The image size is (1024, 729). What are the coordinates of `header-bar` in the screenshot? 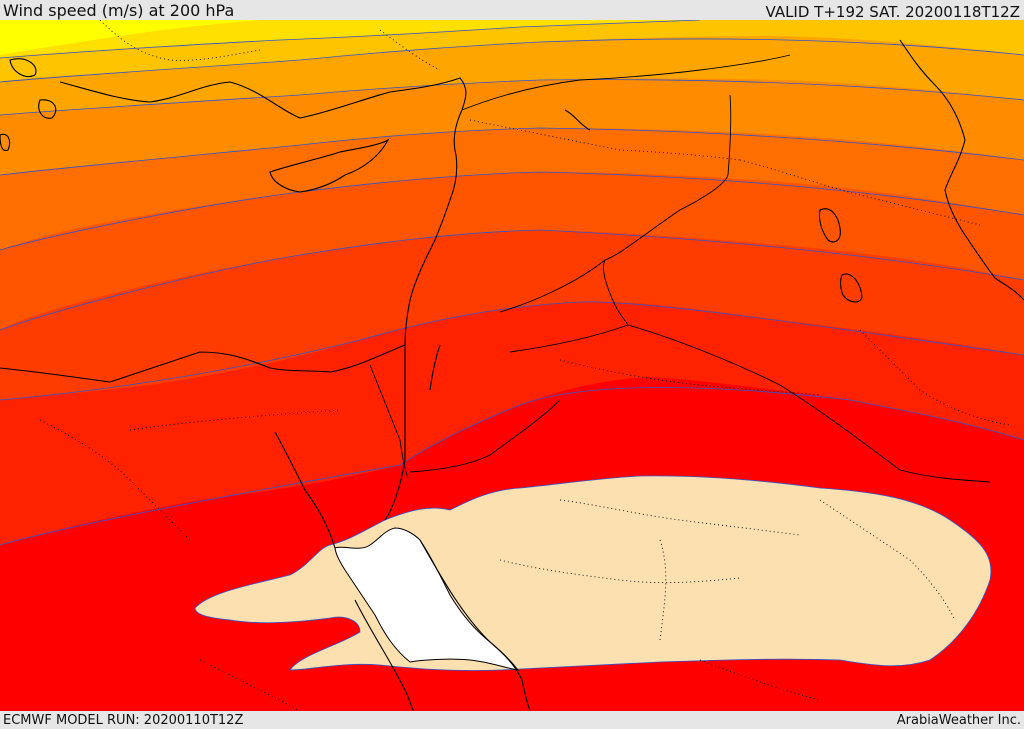 It's located at (512, 10).